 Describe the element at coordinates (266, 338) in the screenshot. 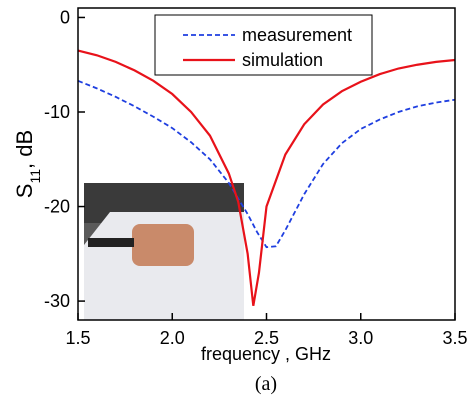

I see `x-tick-label: 2.5` at that location.